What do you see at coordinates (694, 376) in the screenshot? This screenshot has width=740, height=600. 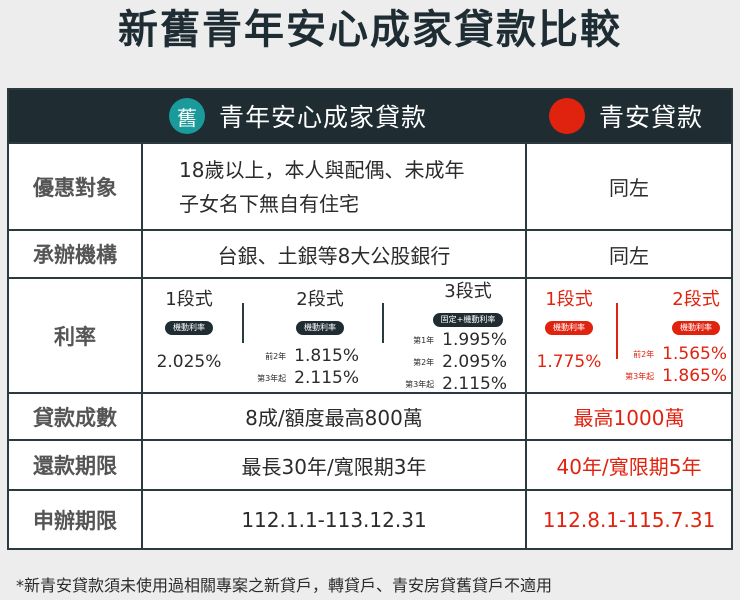 I see `rate-value: 1.865%` at bounding box center [694, 376].